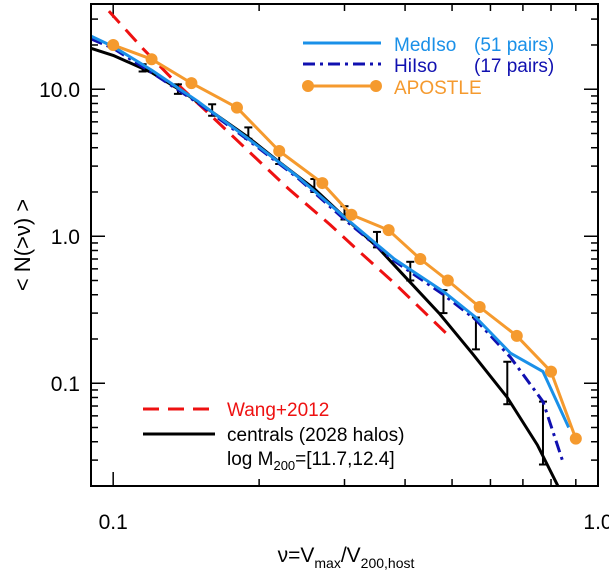 The width and height of the screenshot is (609, 572). Describe the element at coordinates (113, 522) in the screenshot. I see `x-tick-label: 0.1` at that location.